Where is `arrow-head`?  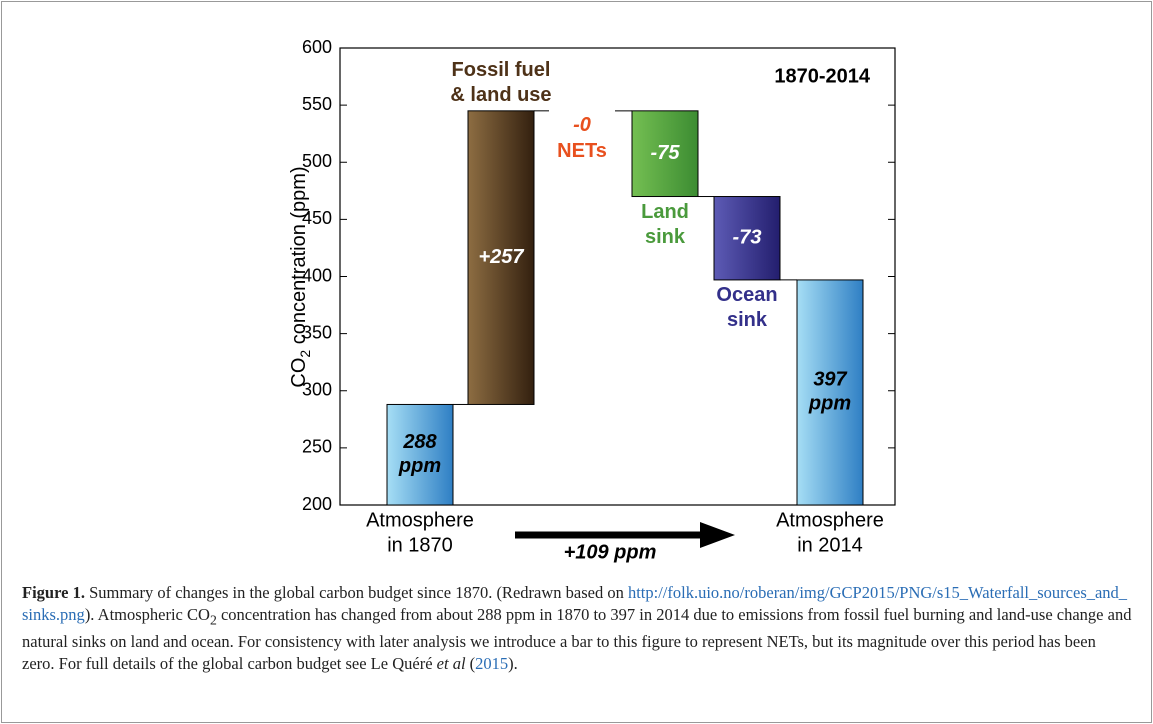 arrow-head is located at coordinates (717, 535).